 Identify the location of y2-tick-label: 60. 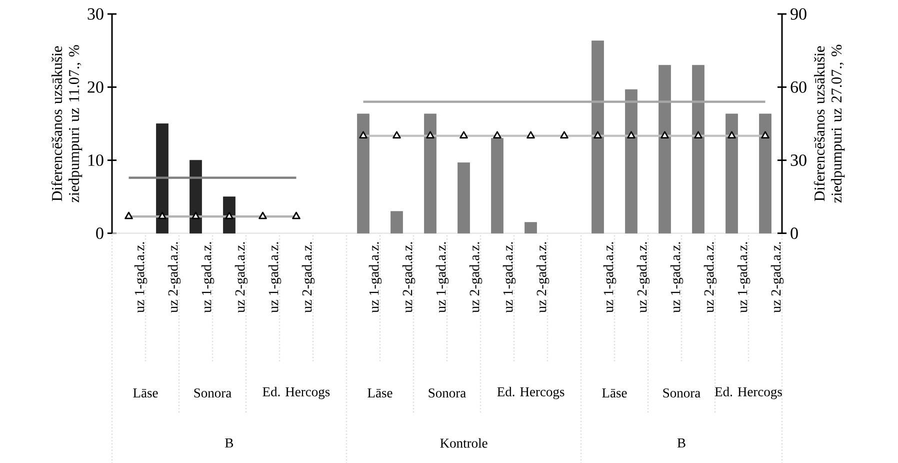
(798, 87).